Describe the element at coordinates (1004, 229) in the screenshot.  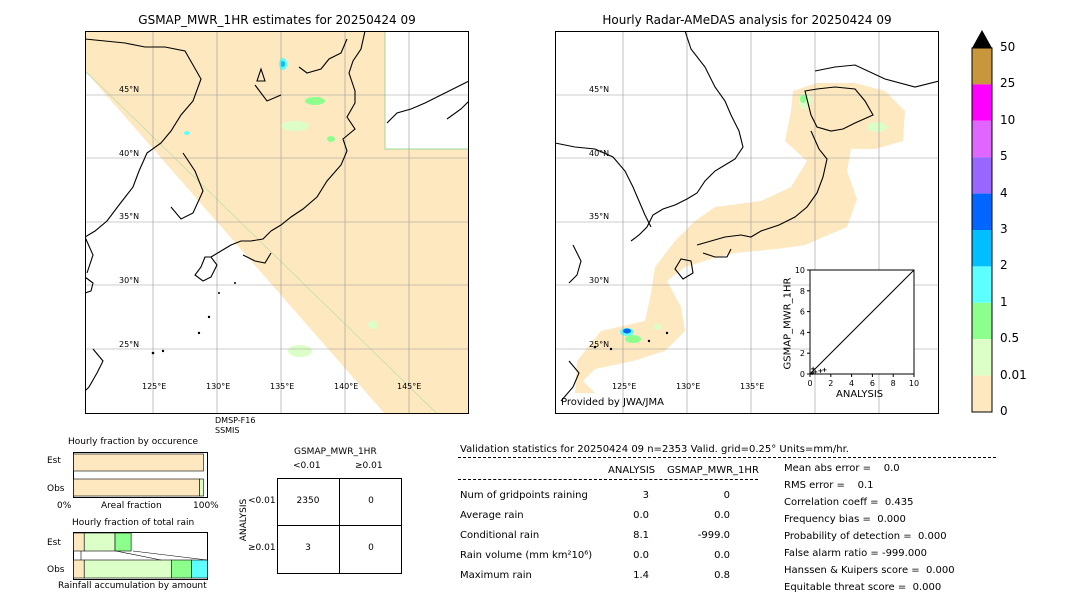
I see `colorbar-tick-label: 3` at that location.